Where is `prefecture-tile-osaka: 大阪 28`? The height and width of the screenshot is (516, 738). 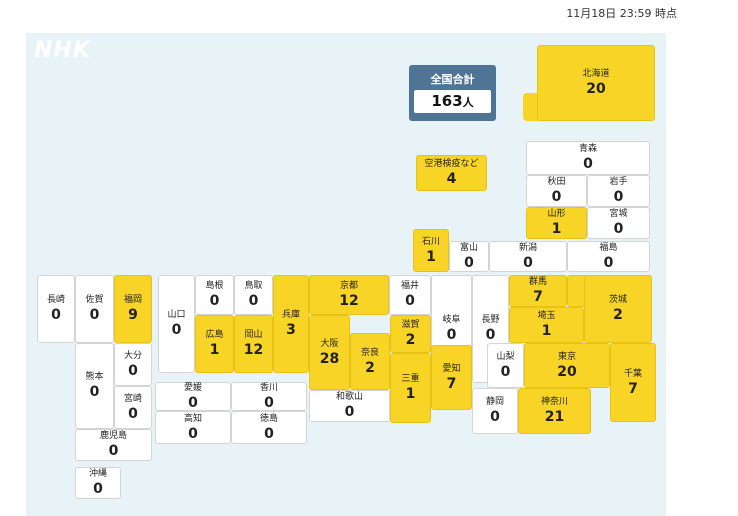
prefecture-tile-osaka: 大阪 28 is located at coordinates (329, 352).